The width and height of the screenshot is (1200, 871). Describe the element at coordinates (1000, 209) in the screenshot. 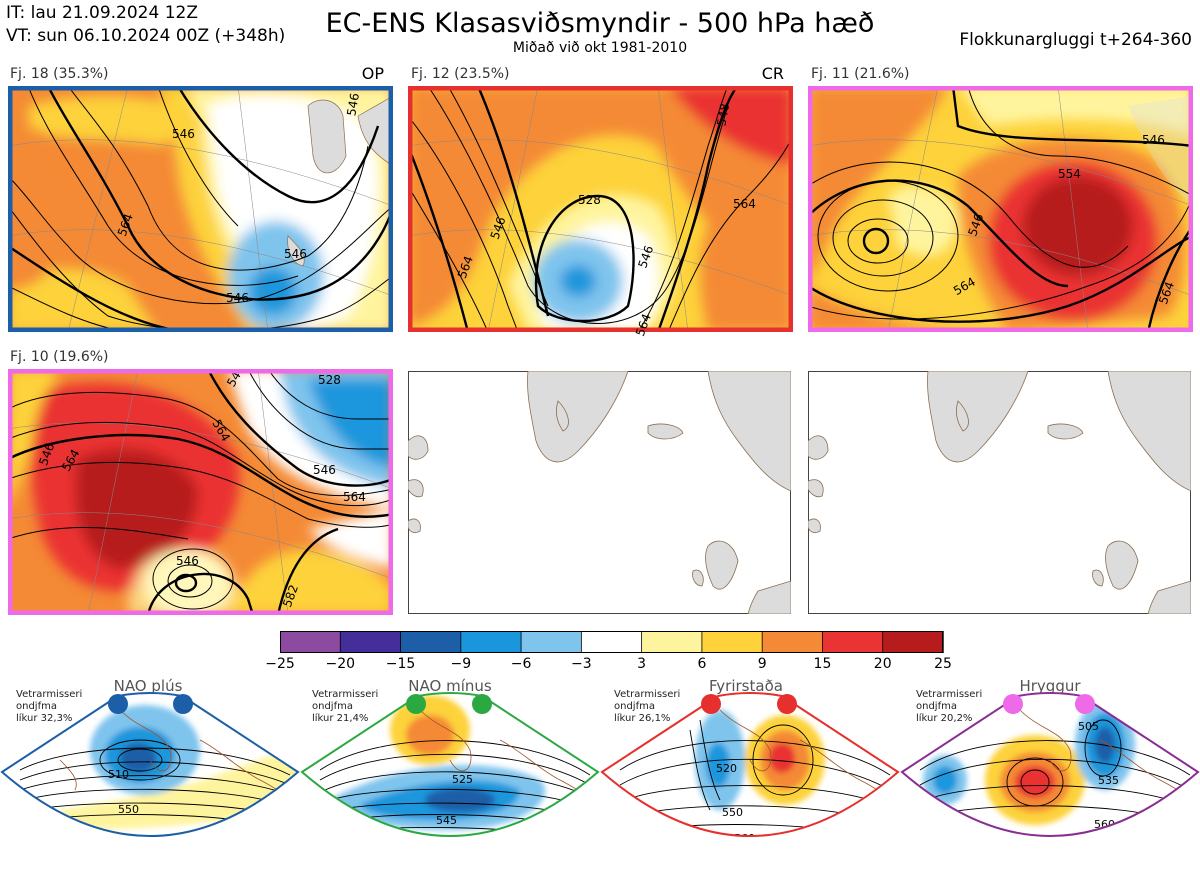

I see `cluster-map-3: 546 554 546 564 564` at that location.